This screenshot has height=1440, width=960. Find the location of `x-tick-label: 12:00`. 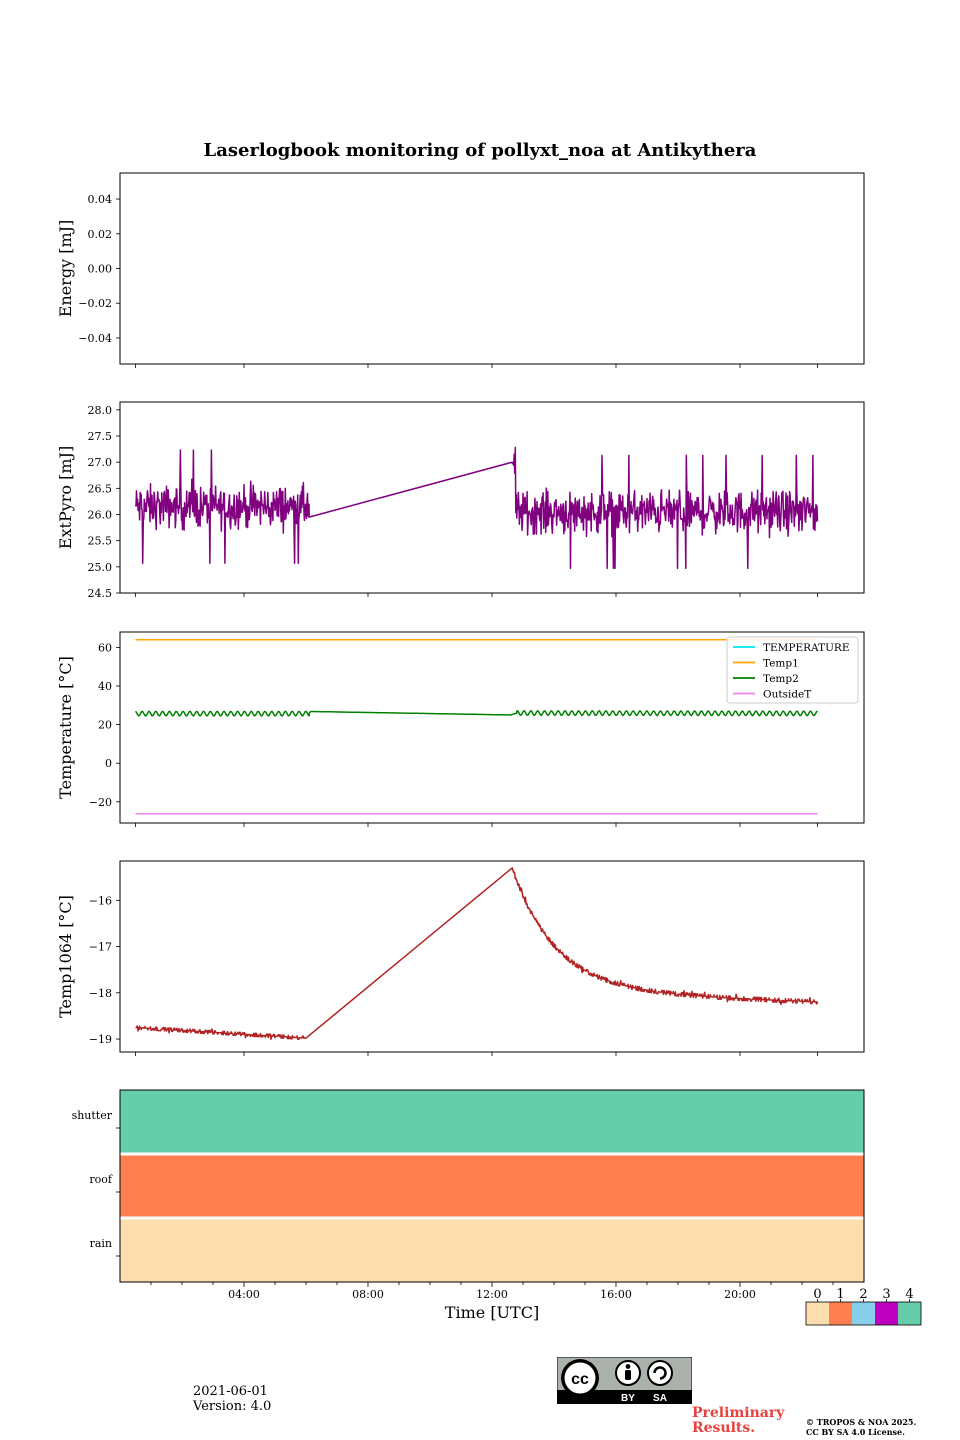

x-tick-label: 12:00 is located at coordinates (492, 1294).